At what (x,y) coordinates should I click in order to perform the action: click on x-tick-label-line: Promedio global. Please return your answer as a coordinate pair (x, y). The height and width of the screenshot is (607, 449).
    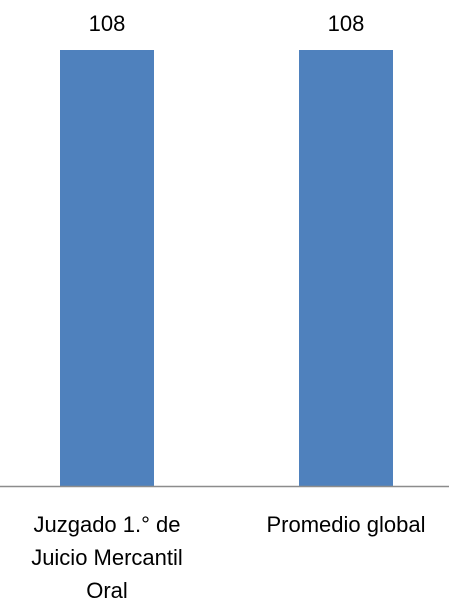
    Looking at the image, I should click on (346, 524).